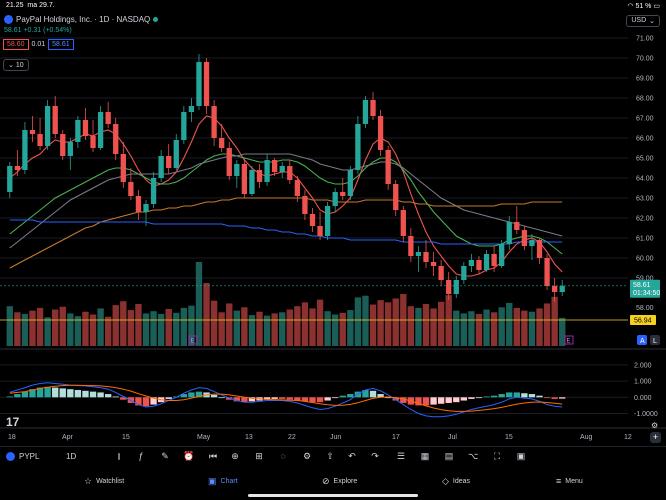 Image resolution: width=666 pixels, height=500 pixels. I want to click on compass-icon: ⊘, so click(326, 481).